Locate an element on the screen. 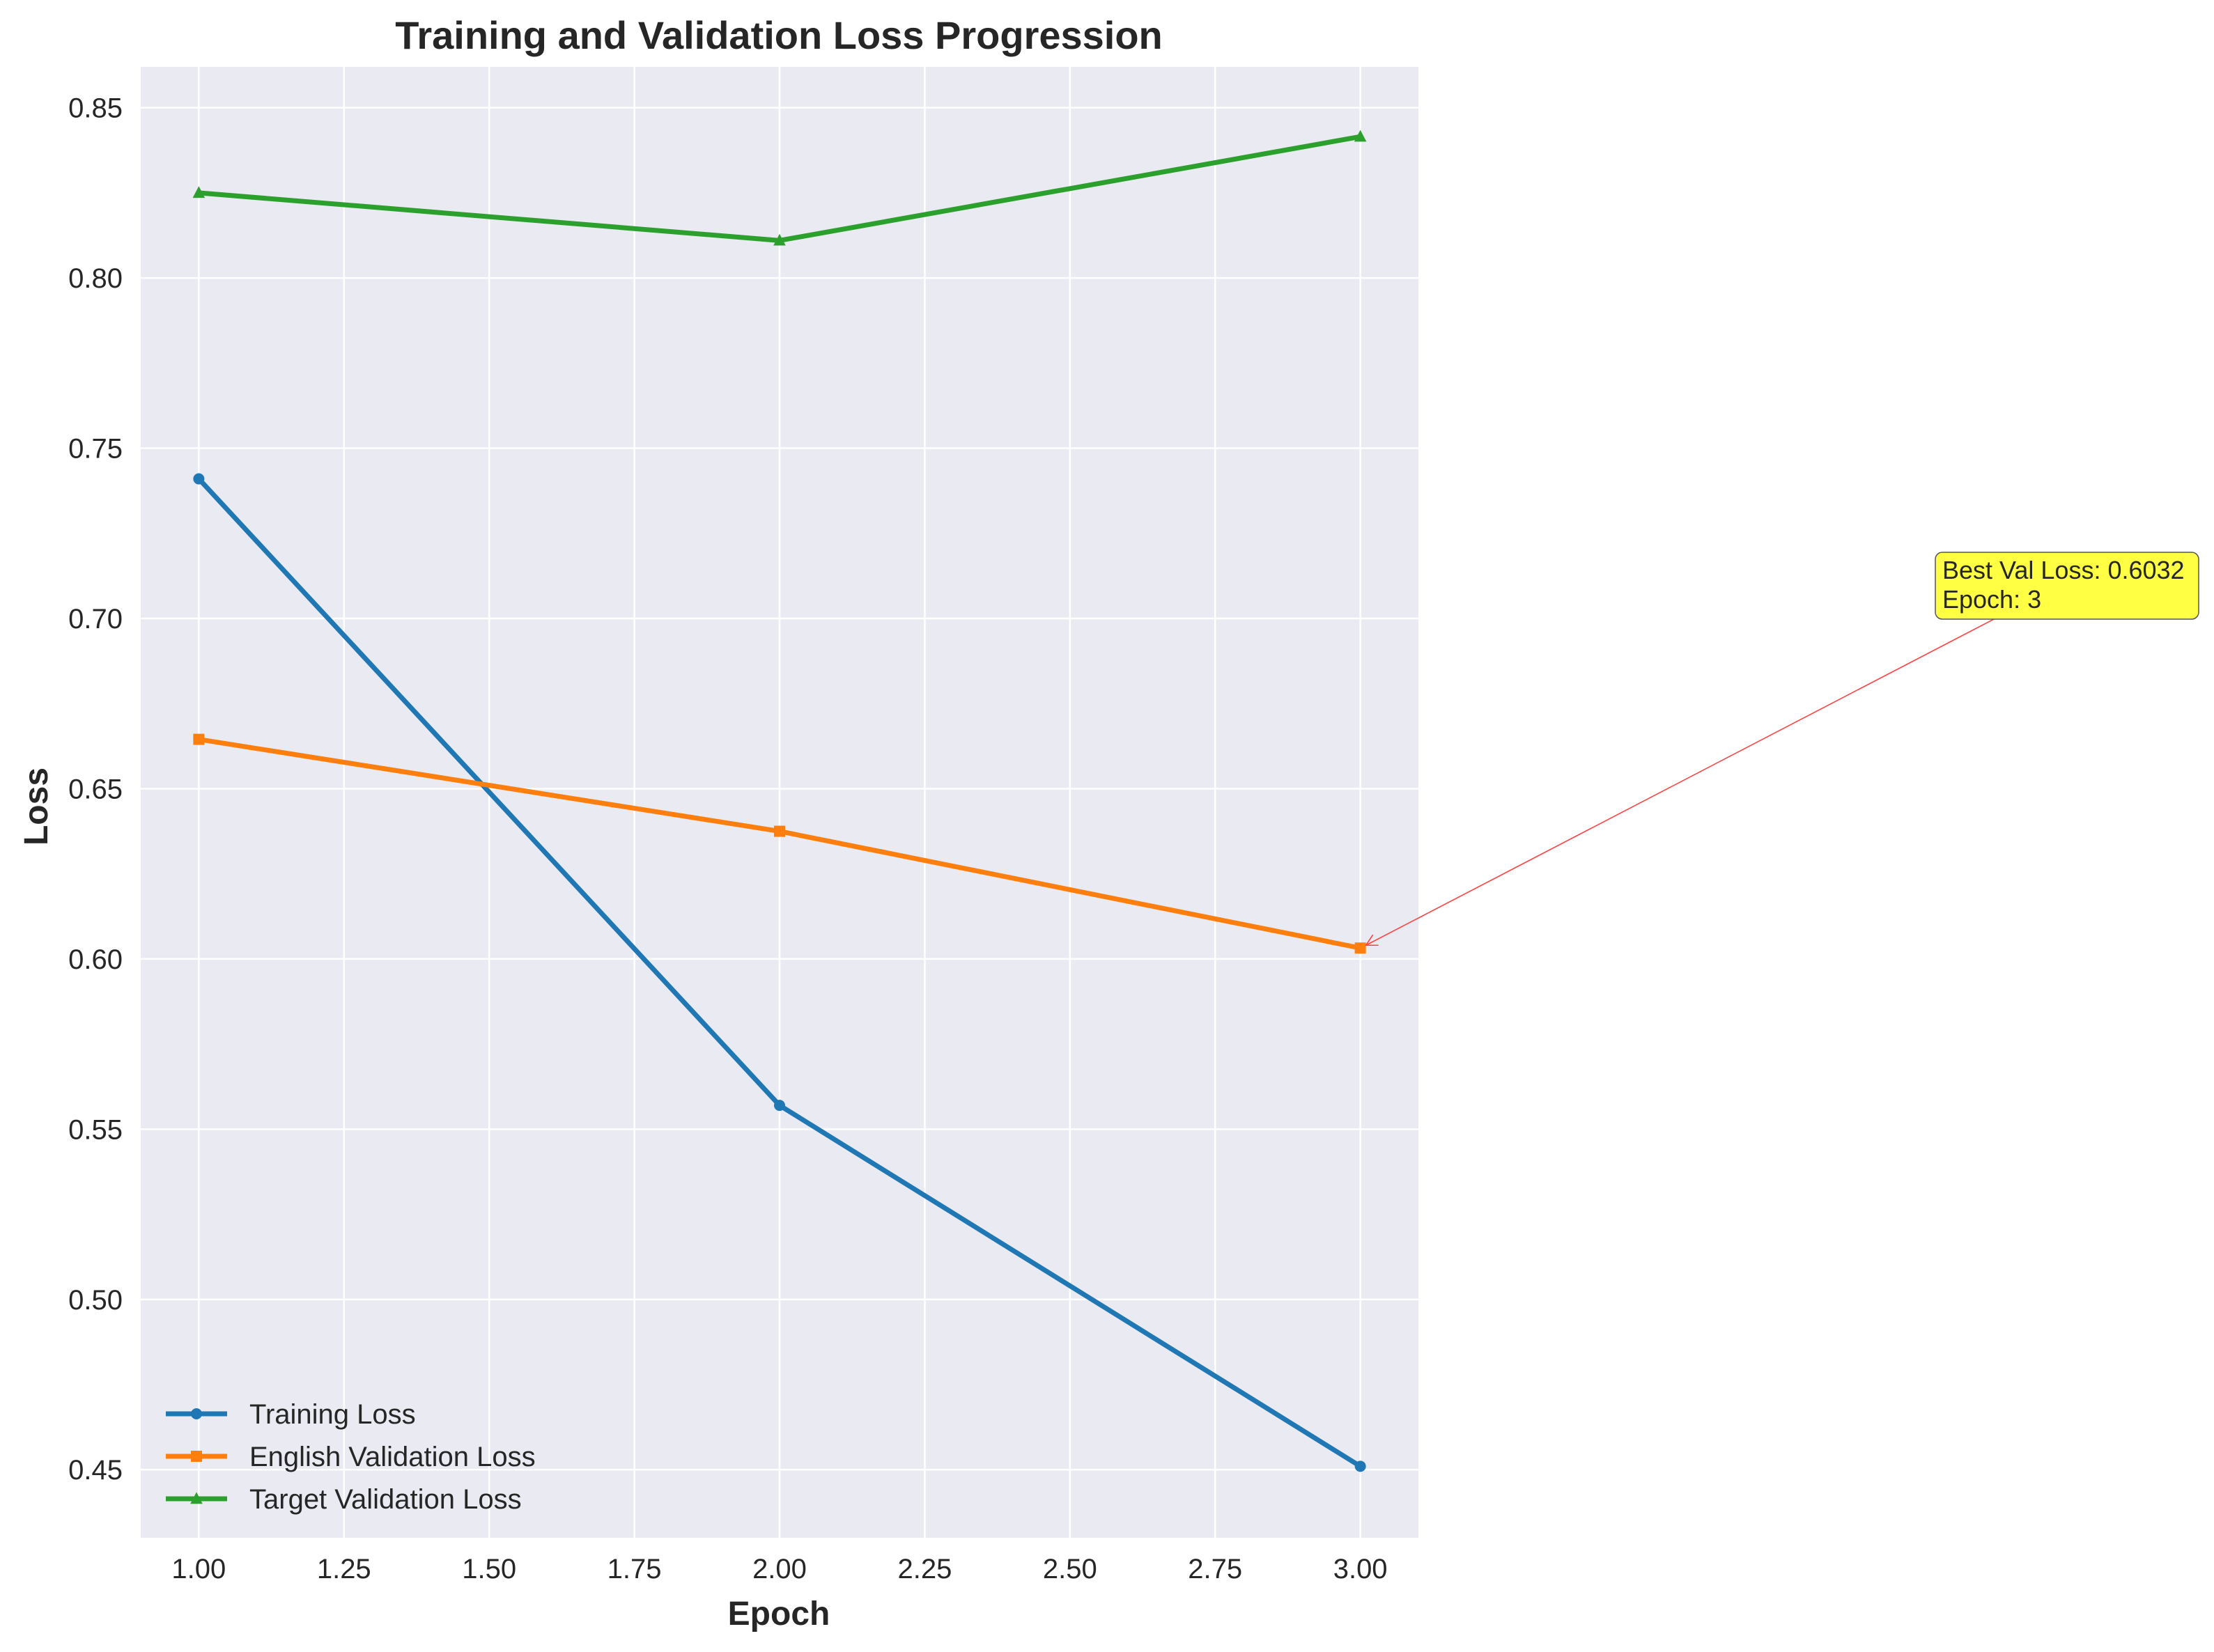 This screenshot has height=1652, width=2214. legend-item: Target Validation Loss is located at coordinates (344, 1500).